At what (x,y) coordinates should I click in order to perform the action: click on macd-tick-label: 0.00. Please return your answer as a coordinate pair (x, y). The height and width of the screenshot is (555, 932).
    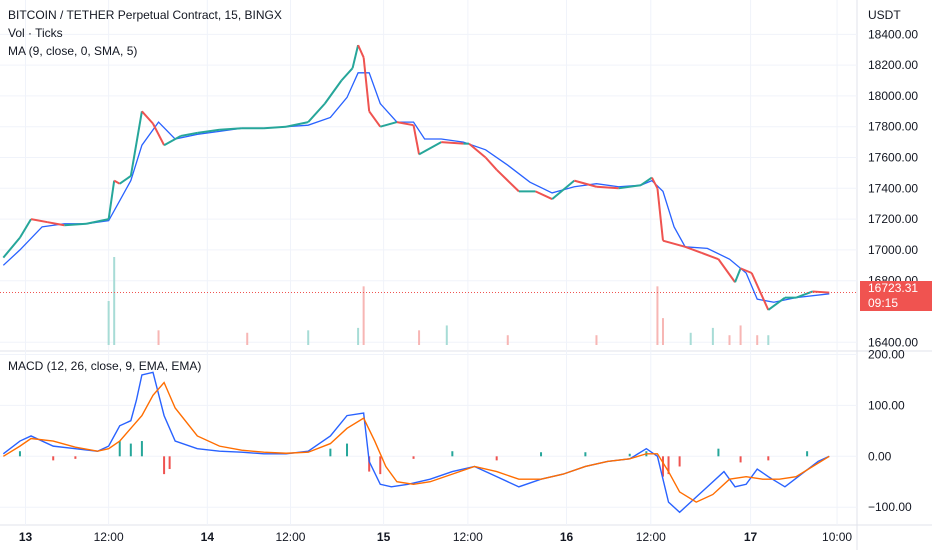
    Looking at the image, I should click on (880, 456).